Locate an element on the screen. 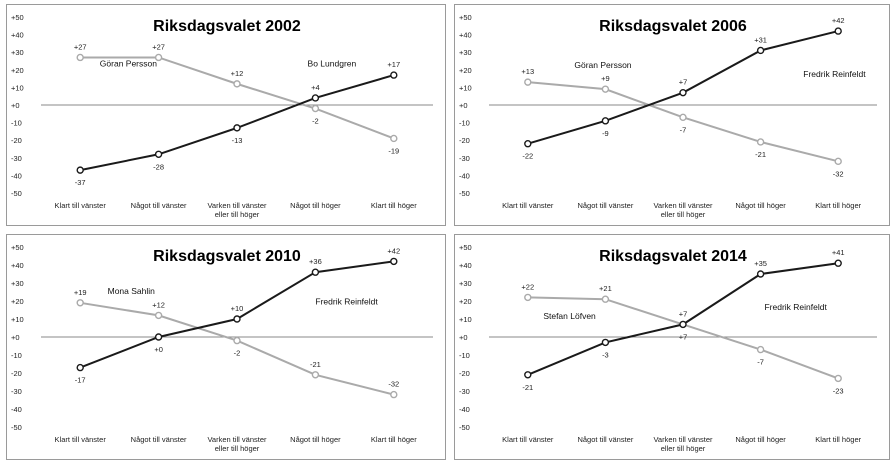  data-label: -37 is located at coordinates (80, 182).